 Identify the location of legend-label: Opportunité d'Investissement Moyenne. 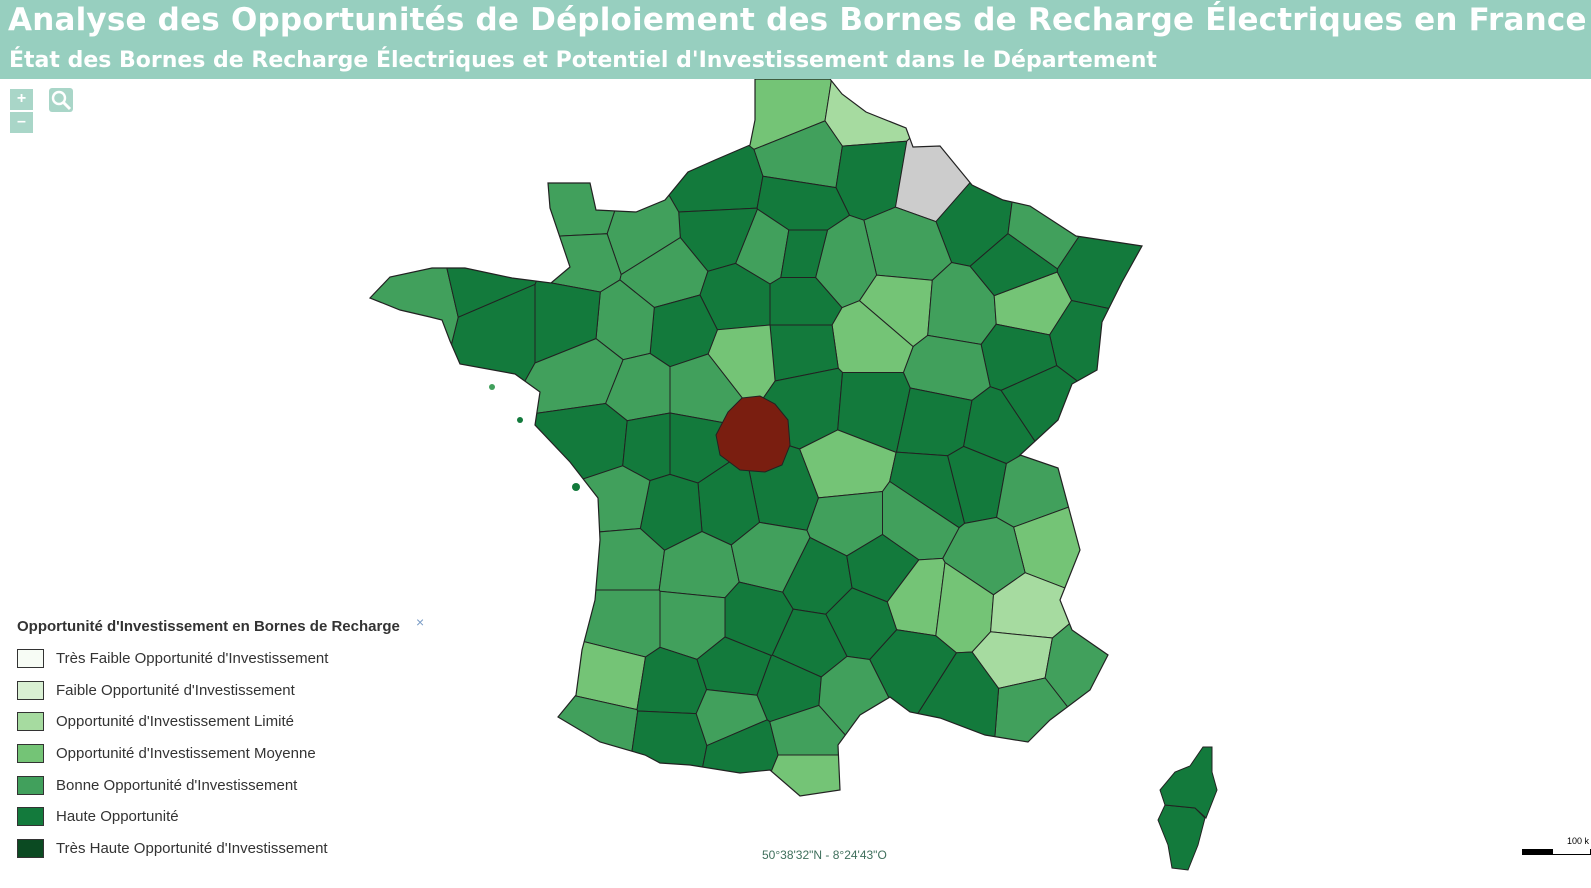
(186, 754).